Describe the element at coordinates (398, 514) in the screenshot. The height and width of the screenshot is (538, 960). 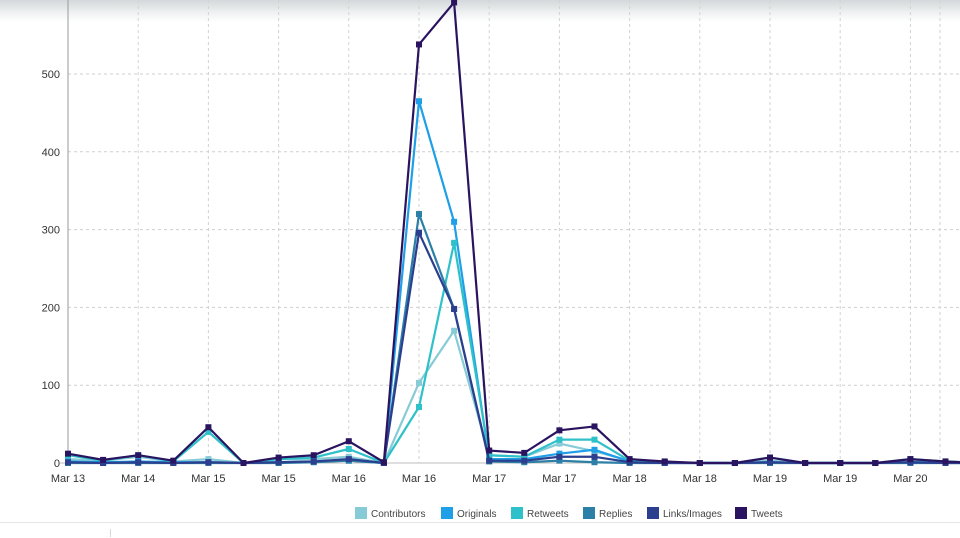
I see `legend-label: Contributors` at that location.